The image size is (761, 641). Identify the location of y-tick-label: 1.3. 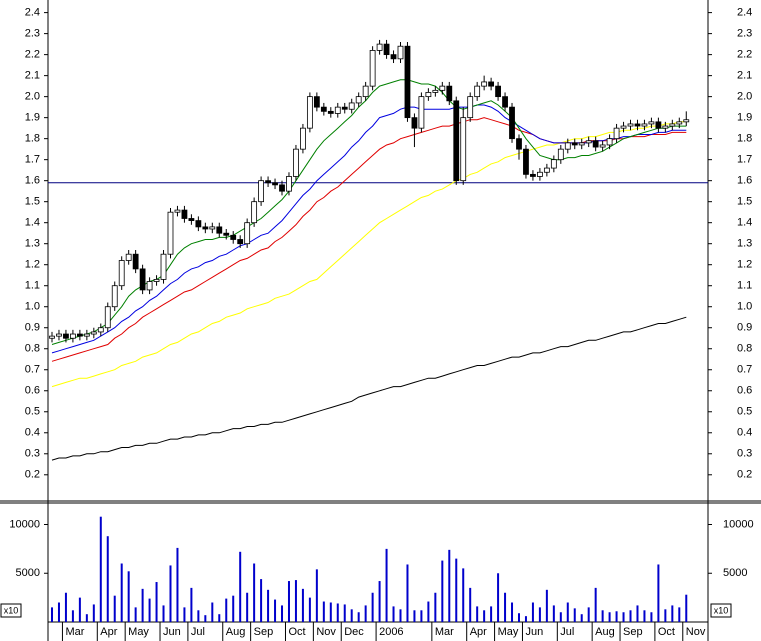
(32, 244).